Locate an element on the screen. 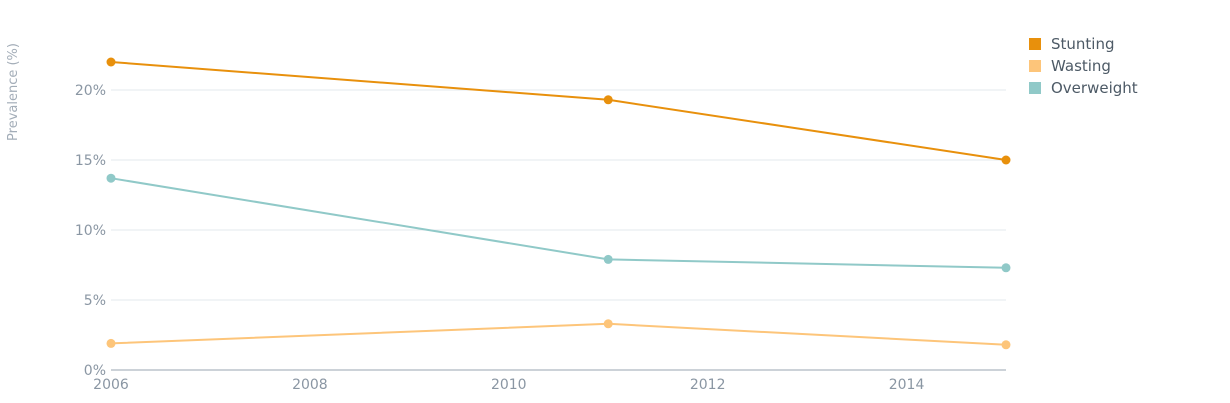 The width and height of the screenshot is (1230, 403). legend-label-stunting: Stunting is located at coordinates (1083, 44).